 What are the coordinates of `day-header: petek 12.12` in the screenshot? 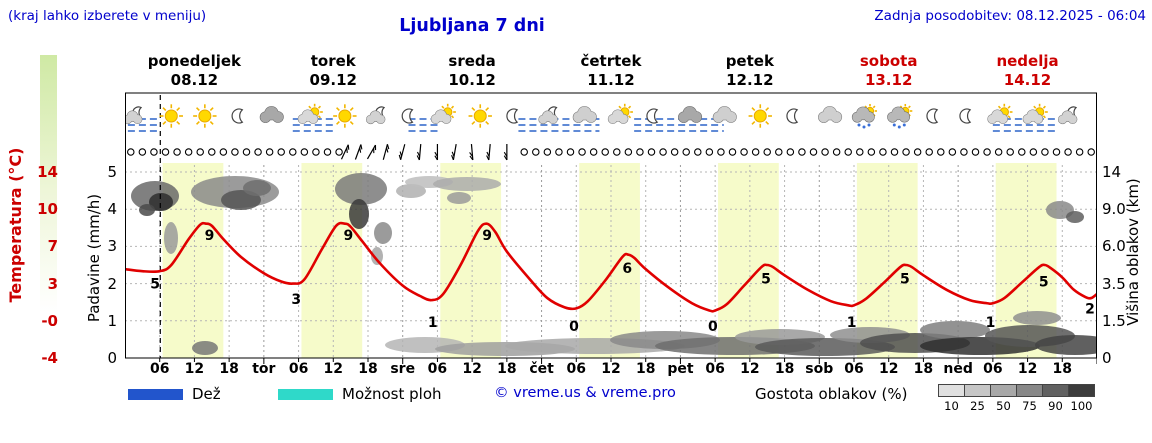 It's located at (750, 71).